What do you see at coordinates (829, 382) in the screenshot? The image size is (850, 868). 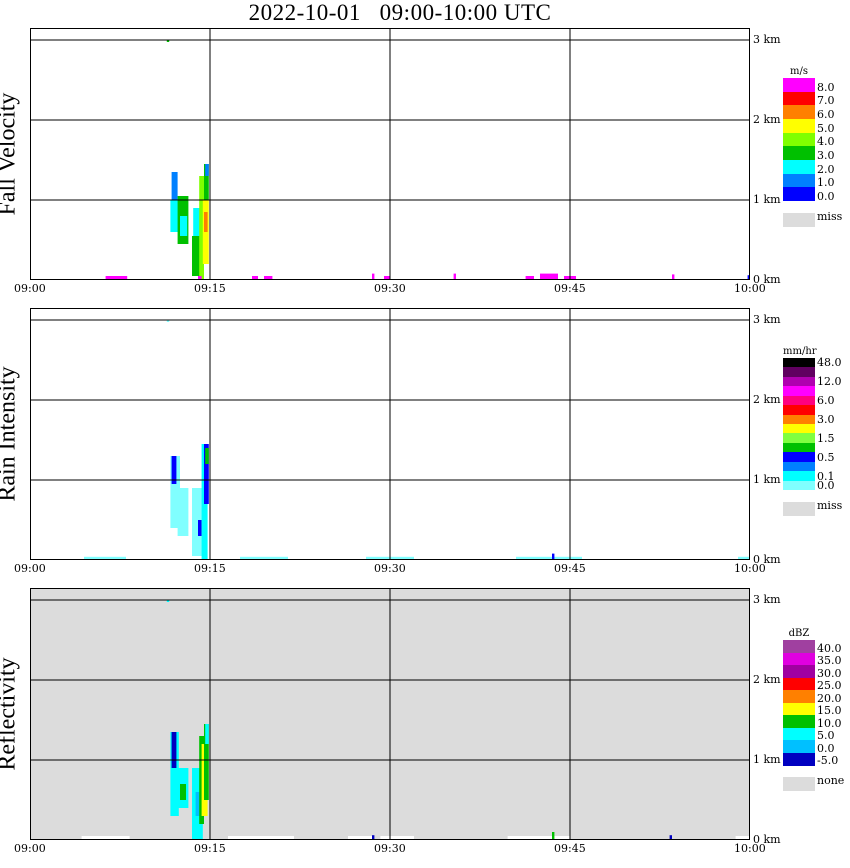 I see `colorbar-label: 12.0` at bounding box center [829, 382].